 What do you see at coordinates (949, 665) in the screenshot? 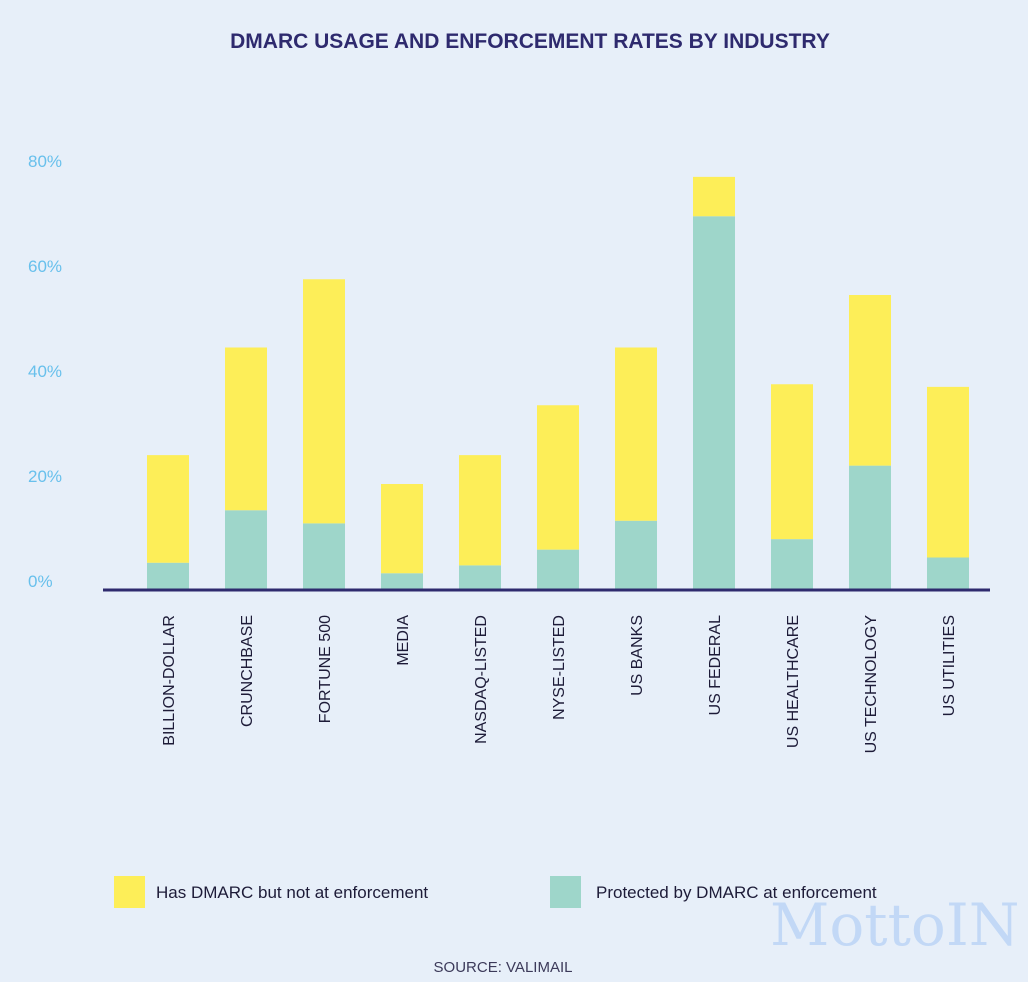
I see `x-tick-label: US UTILITIES` at bounding box center [949, 665].